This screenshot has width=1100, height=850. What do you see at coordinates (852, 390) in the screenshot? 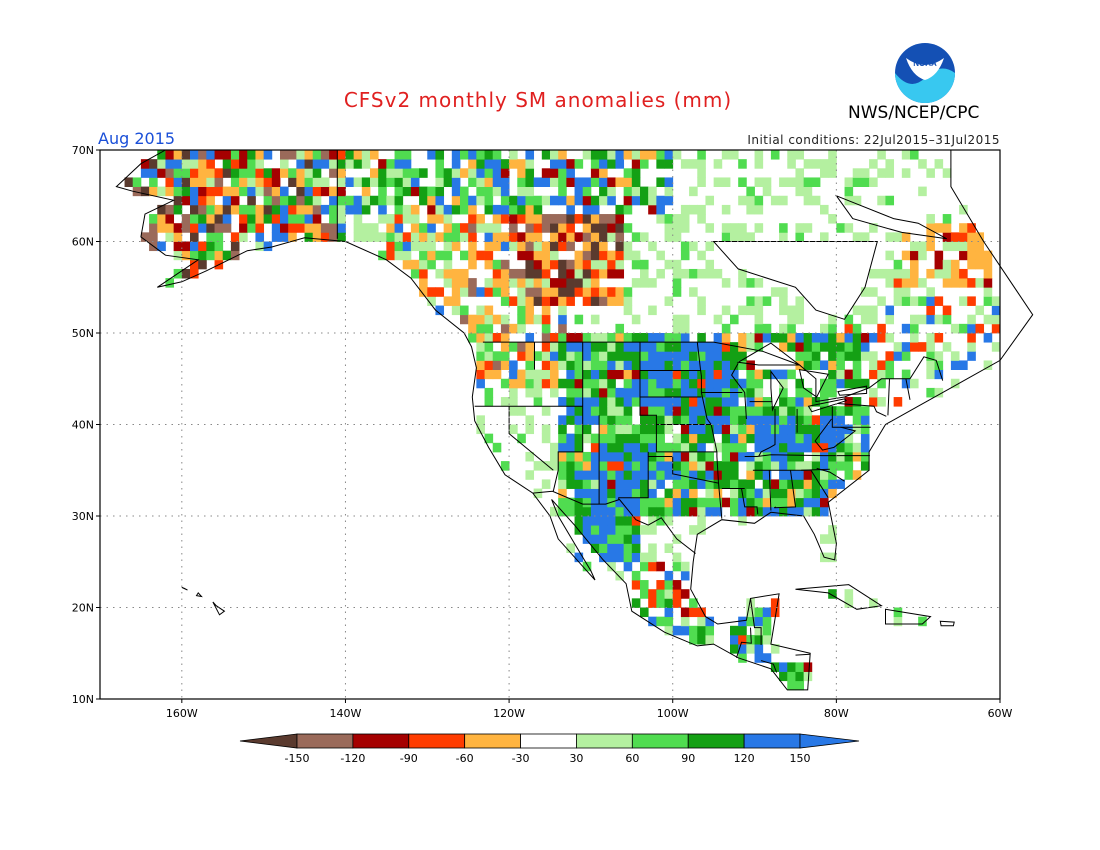
I see `lake-outline` at bounding box center [852, 390].